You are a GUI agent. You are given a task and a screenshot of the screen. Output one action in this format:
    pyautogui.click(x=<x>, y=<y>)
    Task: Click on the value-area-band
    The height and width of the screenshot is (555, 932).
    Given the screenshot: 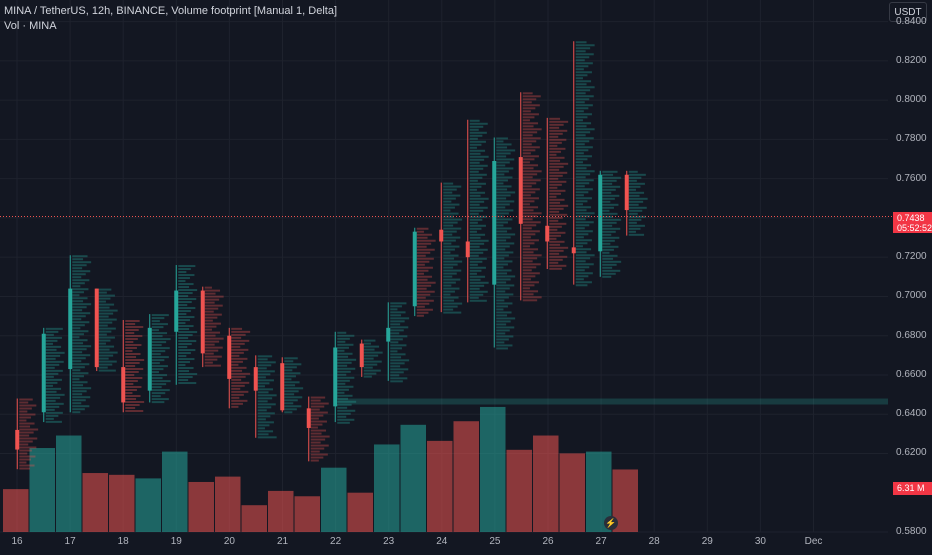 What is the action you would take?
    pyautogui.click(x=613, y=401)
    